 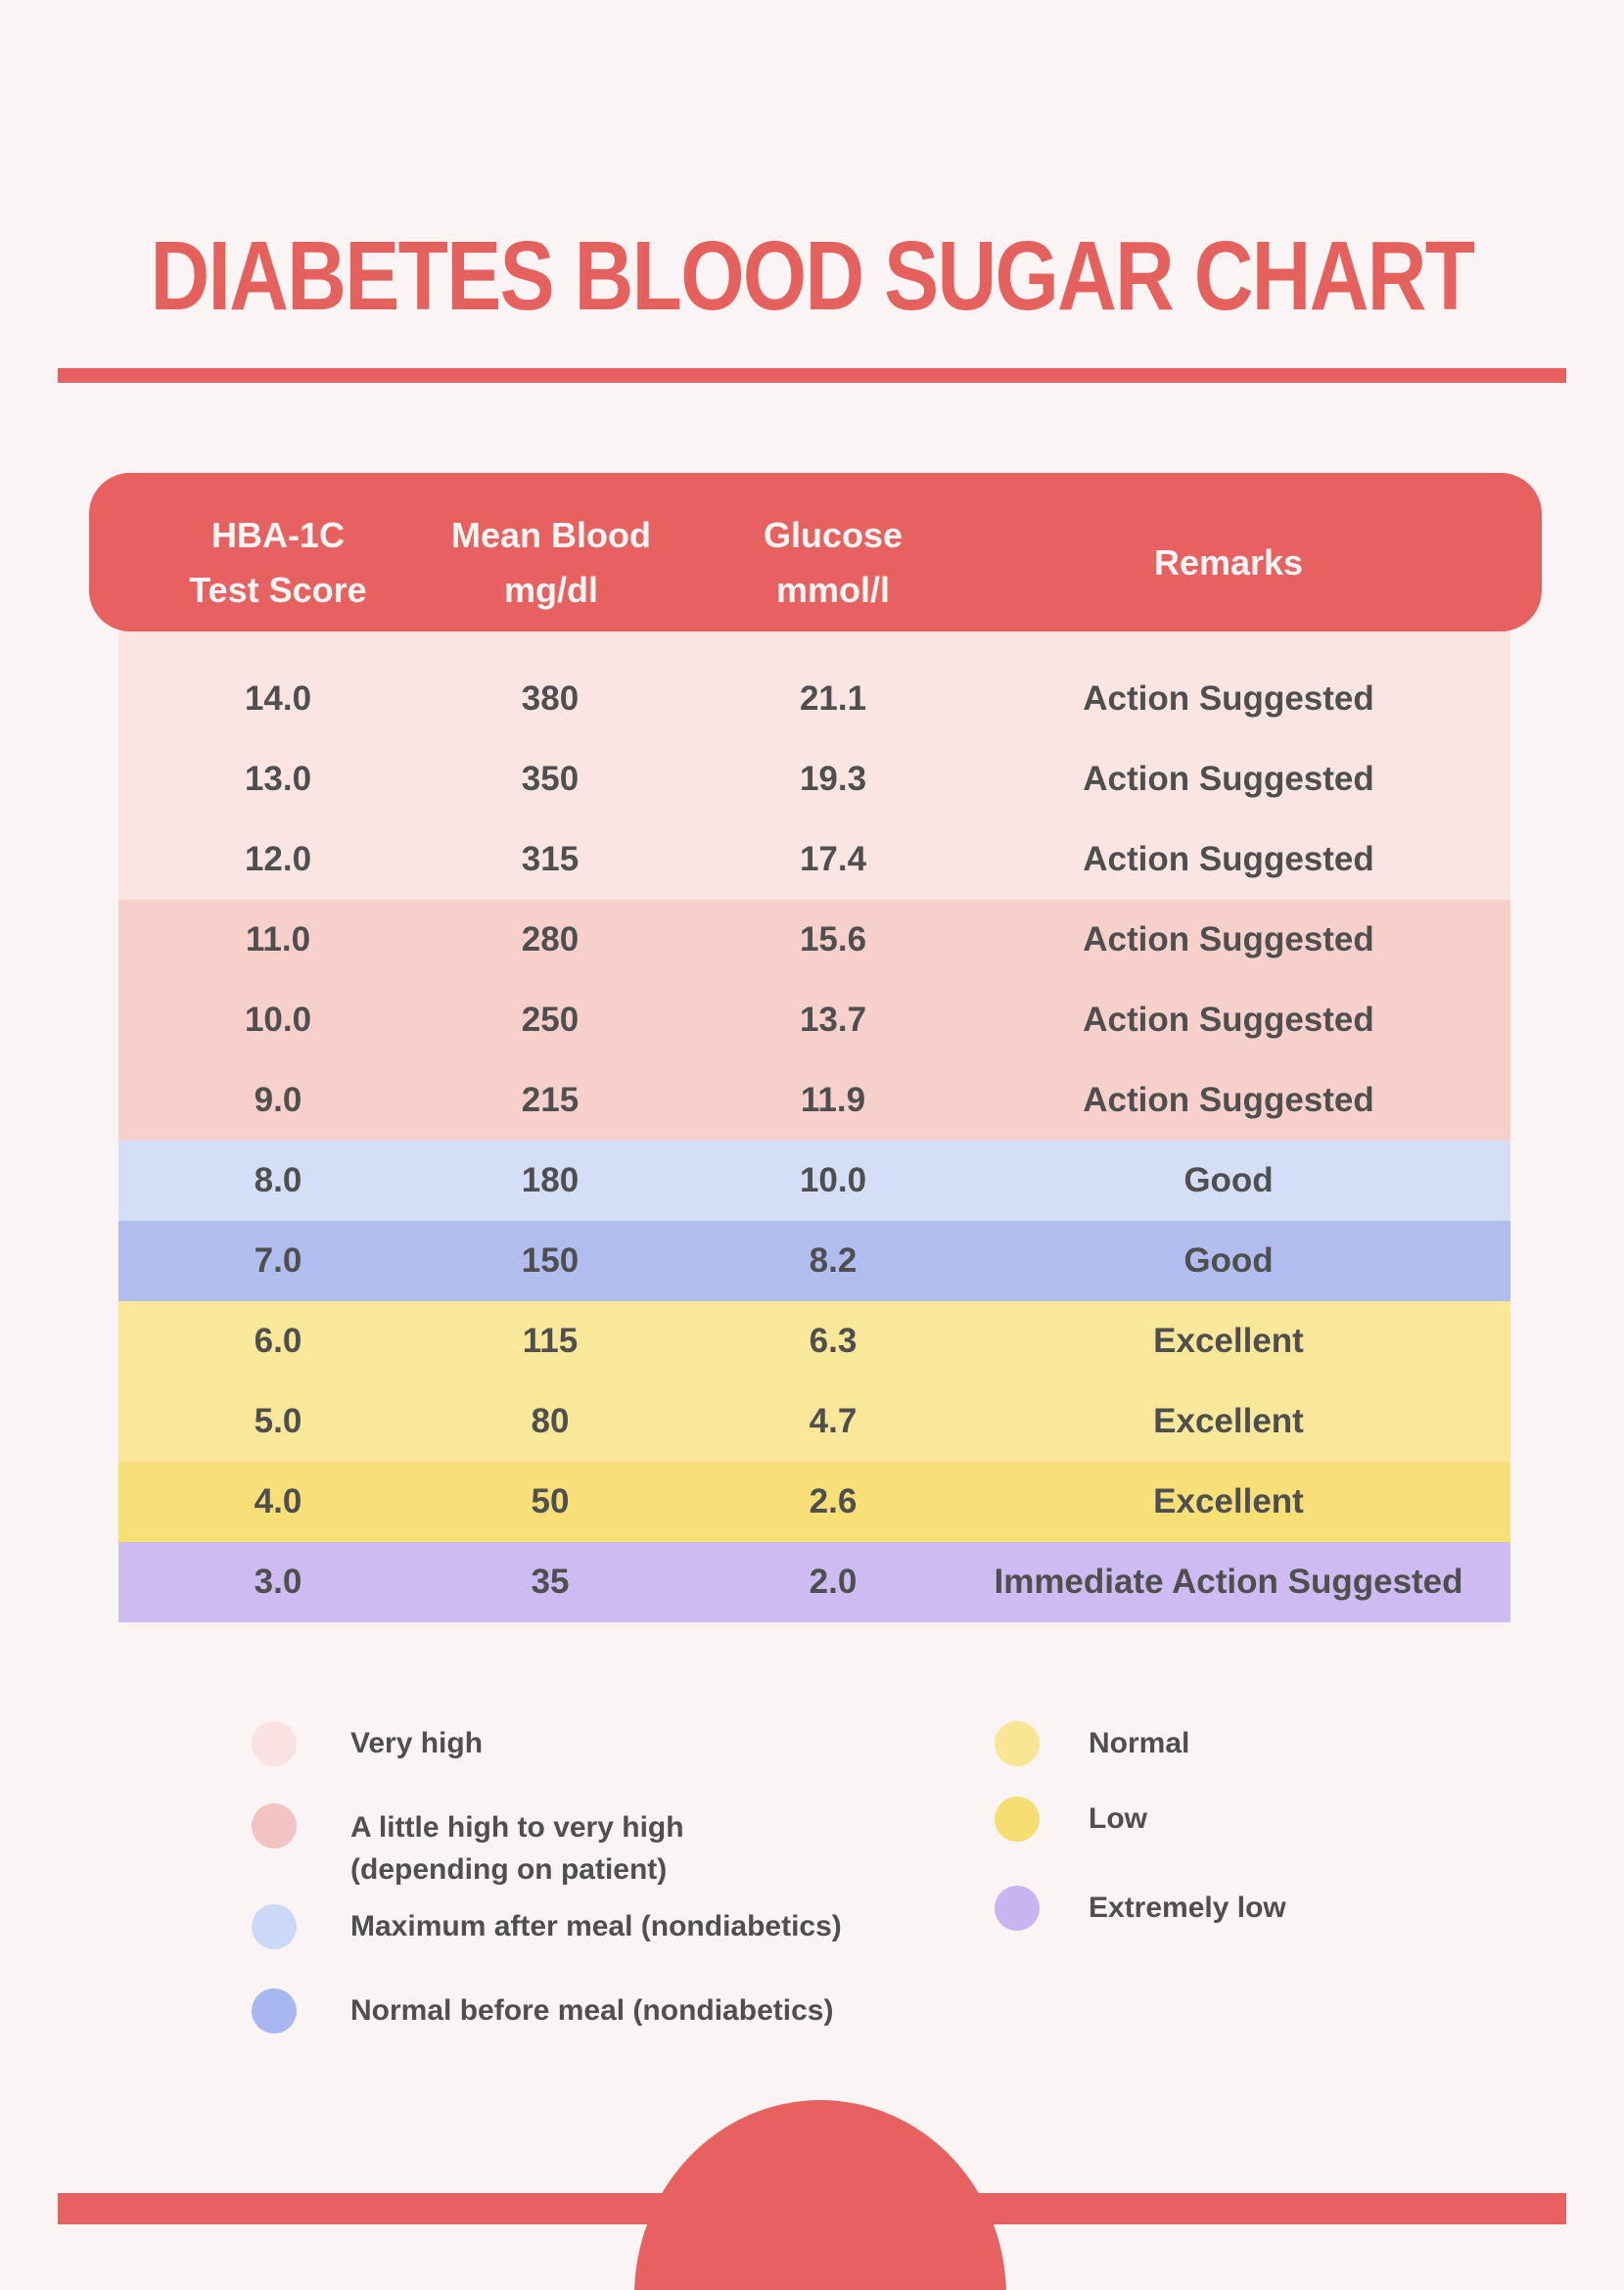 I want to click on legend-item-max-after-meal: Maximum after meal (nondiabetics), so click(x=547, y=1926).